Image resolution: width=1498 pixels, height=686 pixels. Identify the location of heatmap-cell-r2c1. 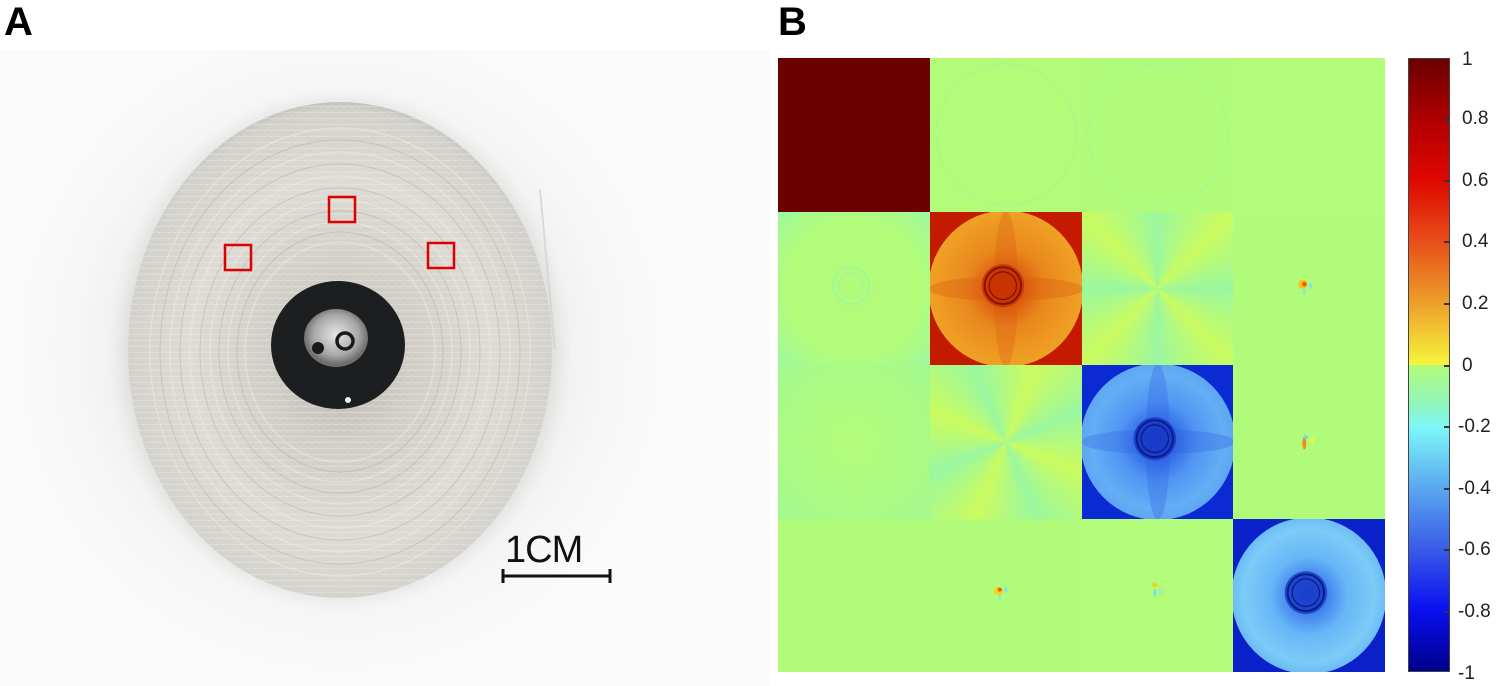
(854, 288).